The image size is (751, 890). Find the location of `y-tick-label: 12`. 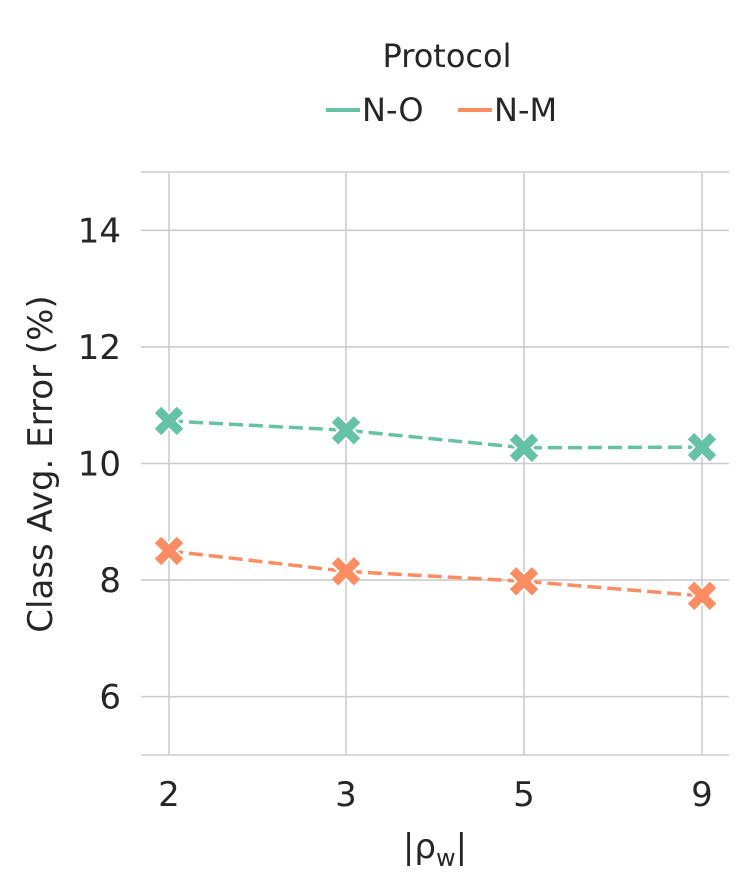

y-tick-label: 12 is located at coordinates (99, 348).